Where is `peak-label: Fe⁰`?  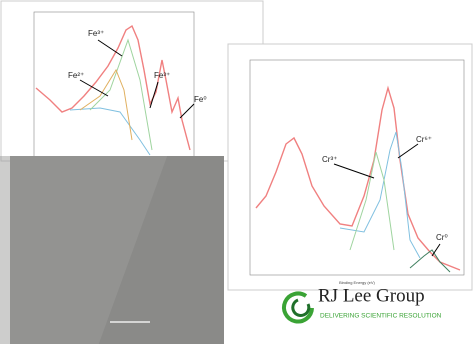 peak-label: Fe⁰ is located at coordinates (200, 99).